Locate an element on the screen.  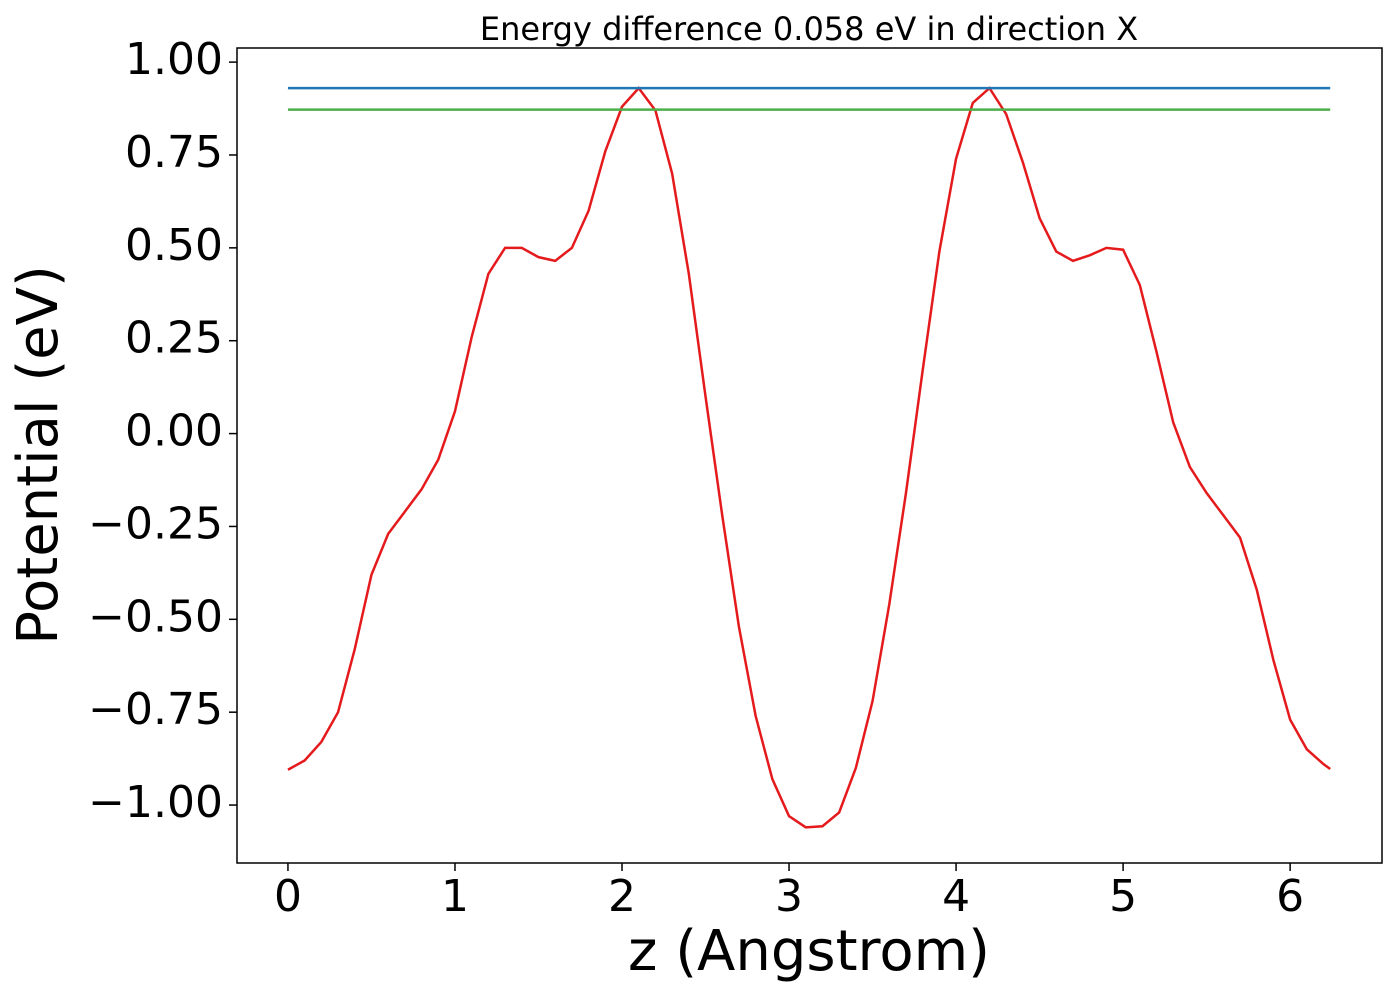
y-axis-label: Potential (eV) is located at coordinates (38, 455).